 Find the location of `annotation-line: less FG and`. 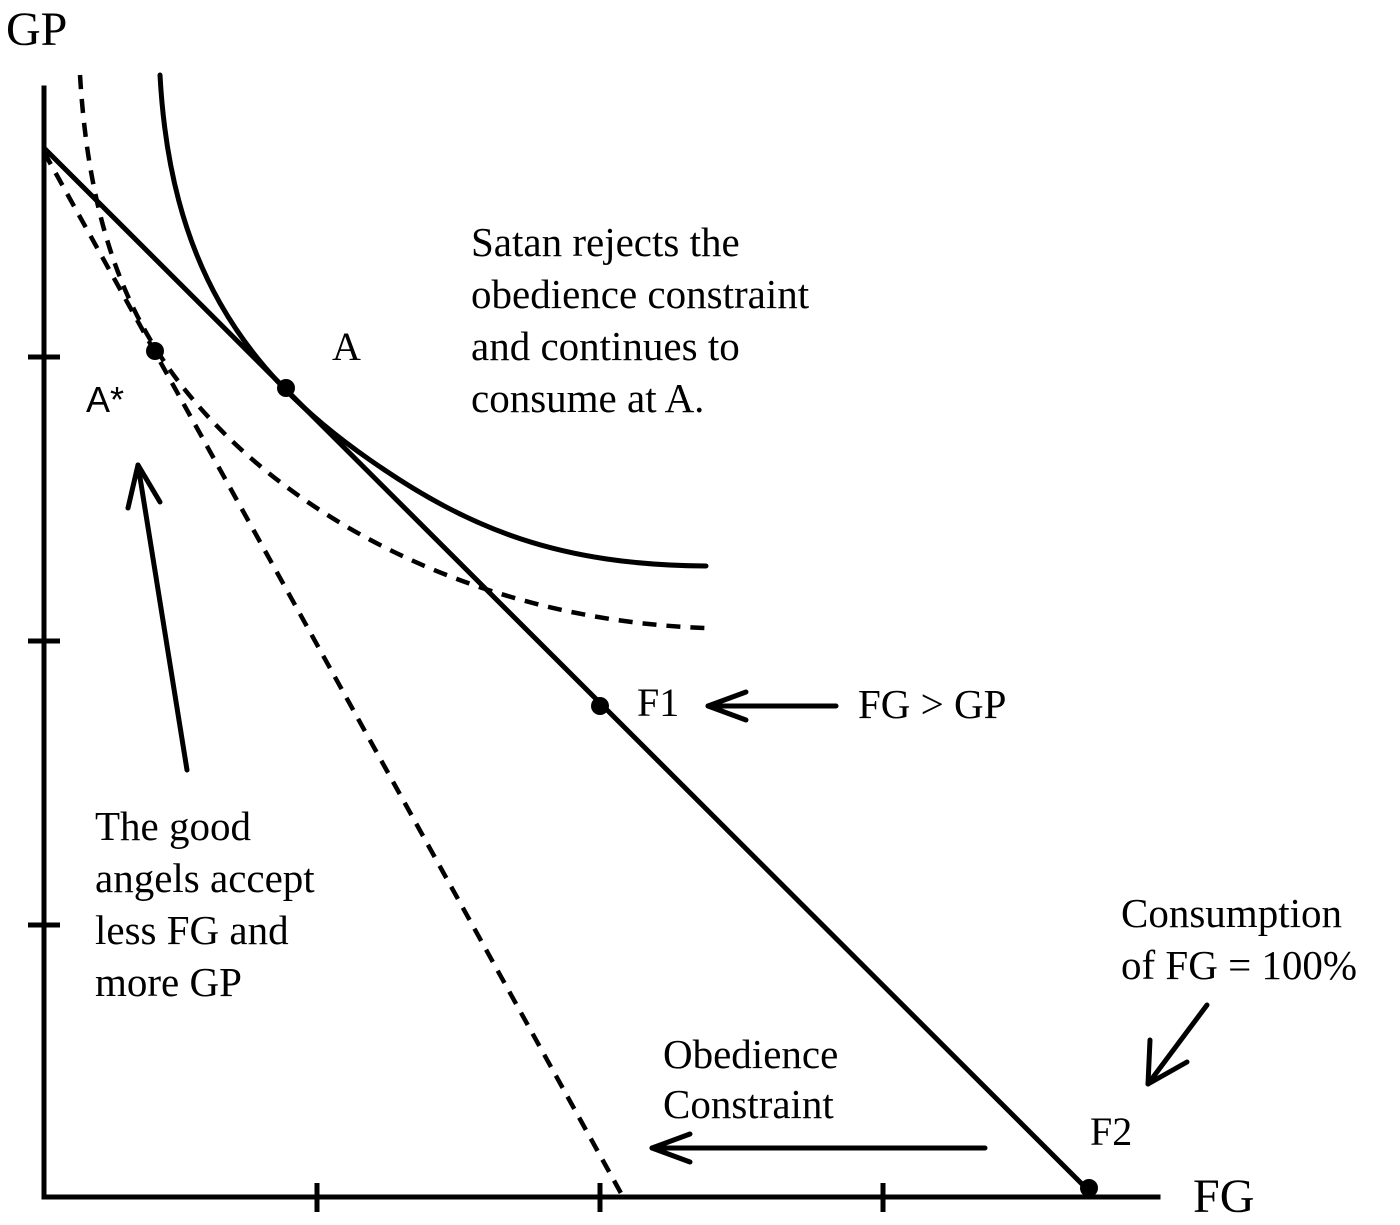

annotation-line: less FG and is located at coordinates (192, 930).